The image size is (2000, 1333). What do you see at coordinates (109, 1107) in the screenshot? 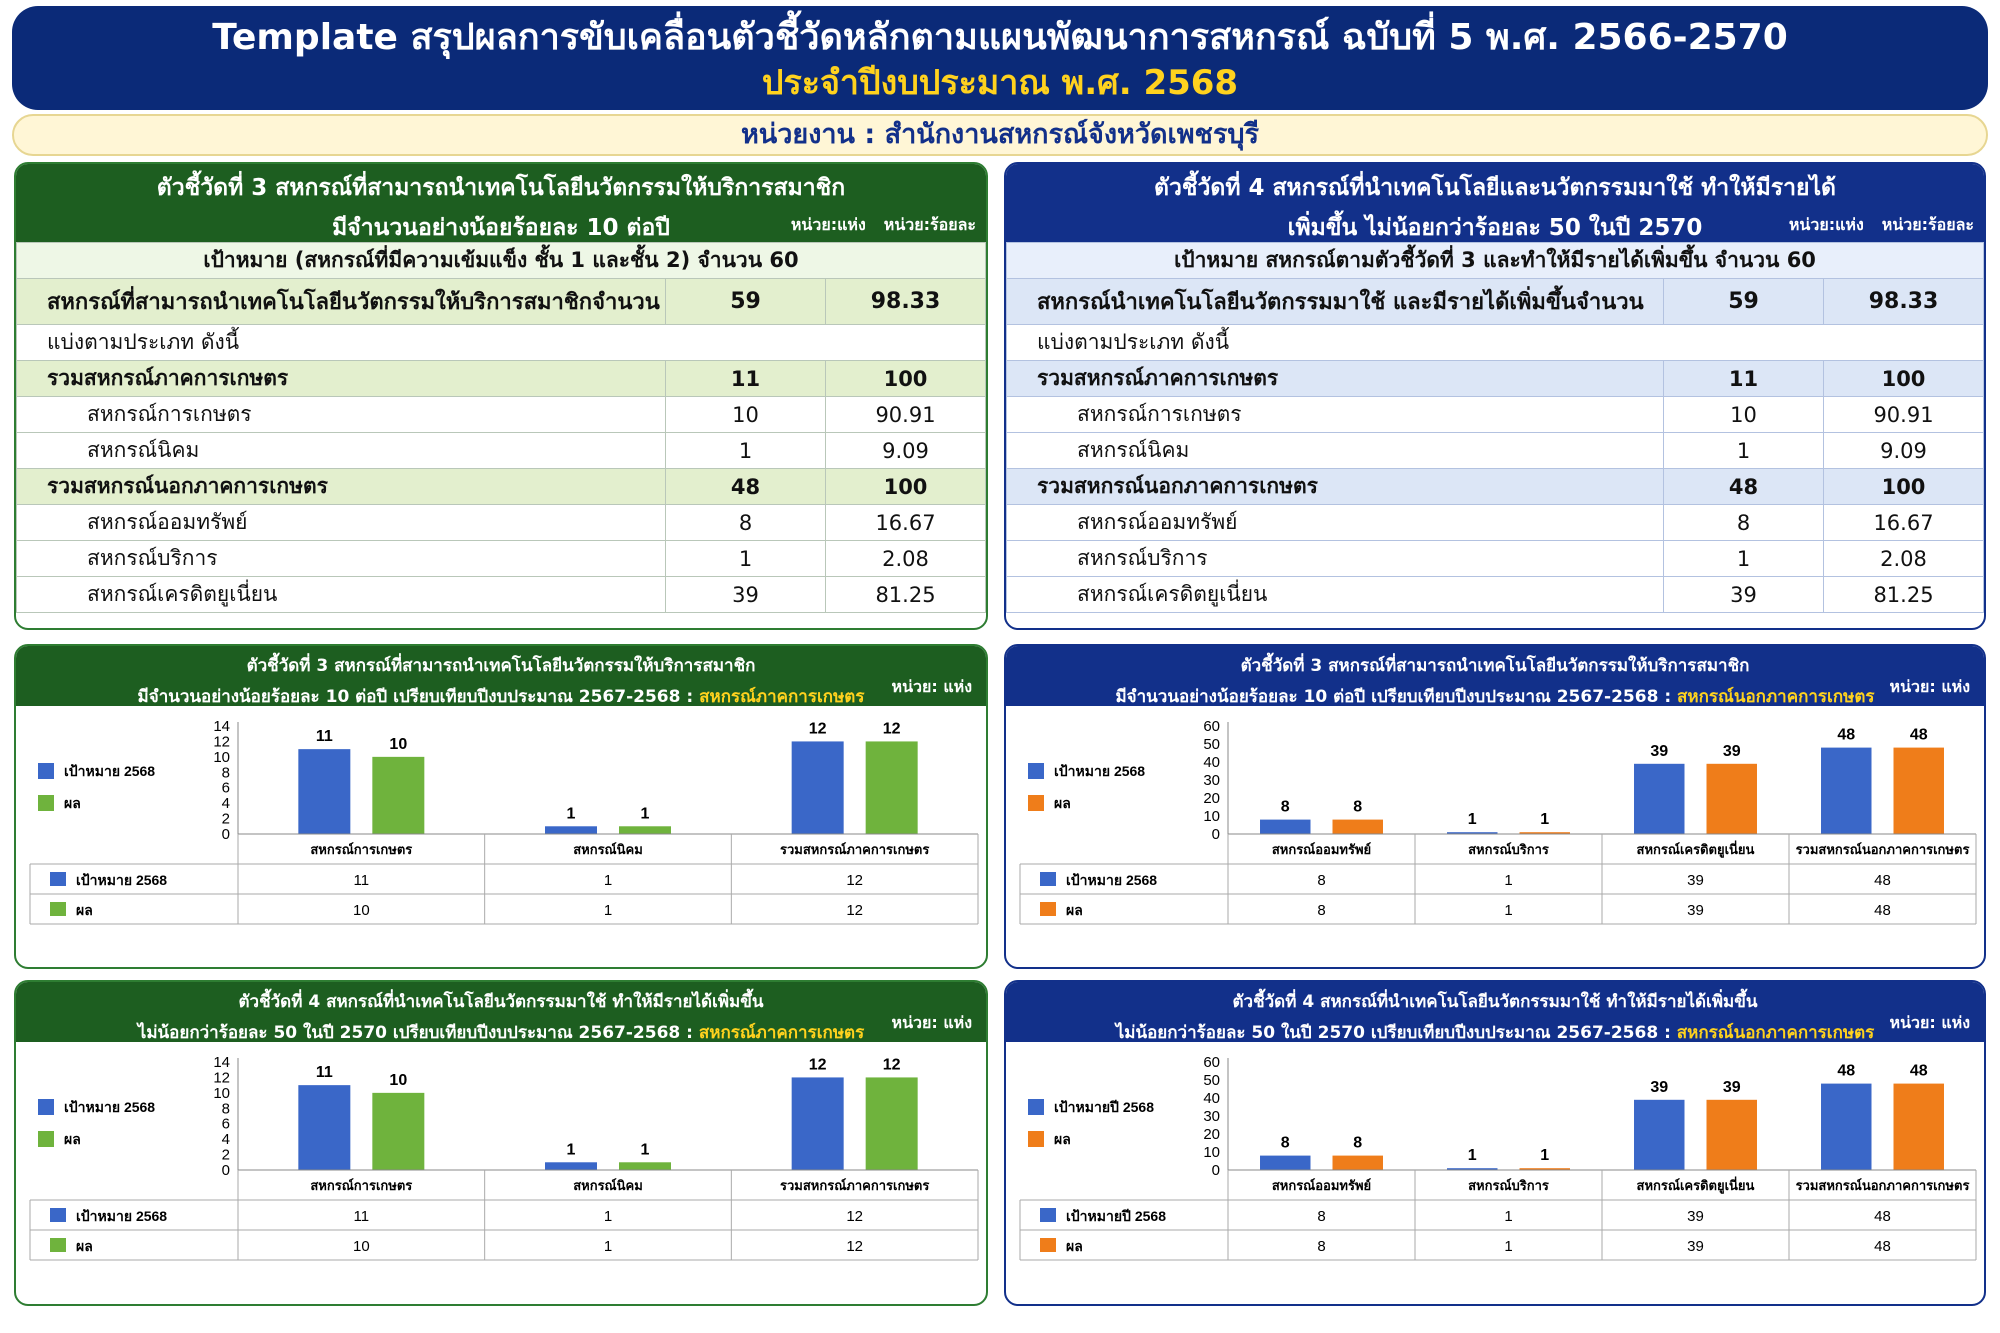
I see `legend-label: เป้าหมาย 2568` at bounding box center [109, 1107].